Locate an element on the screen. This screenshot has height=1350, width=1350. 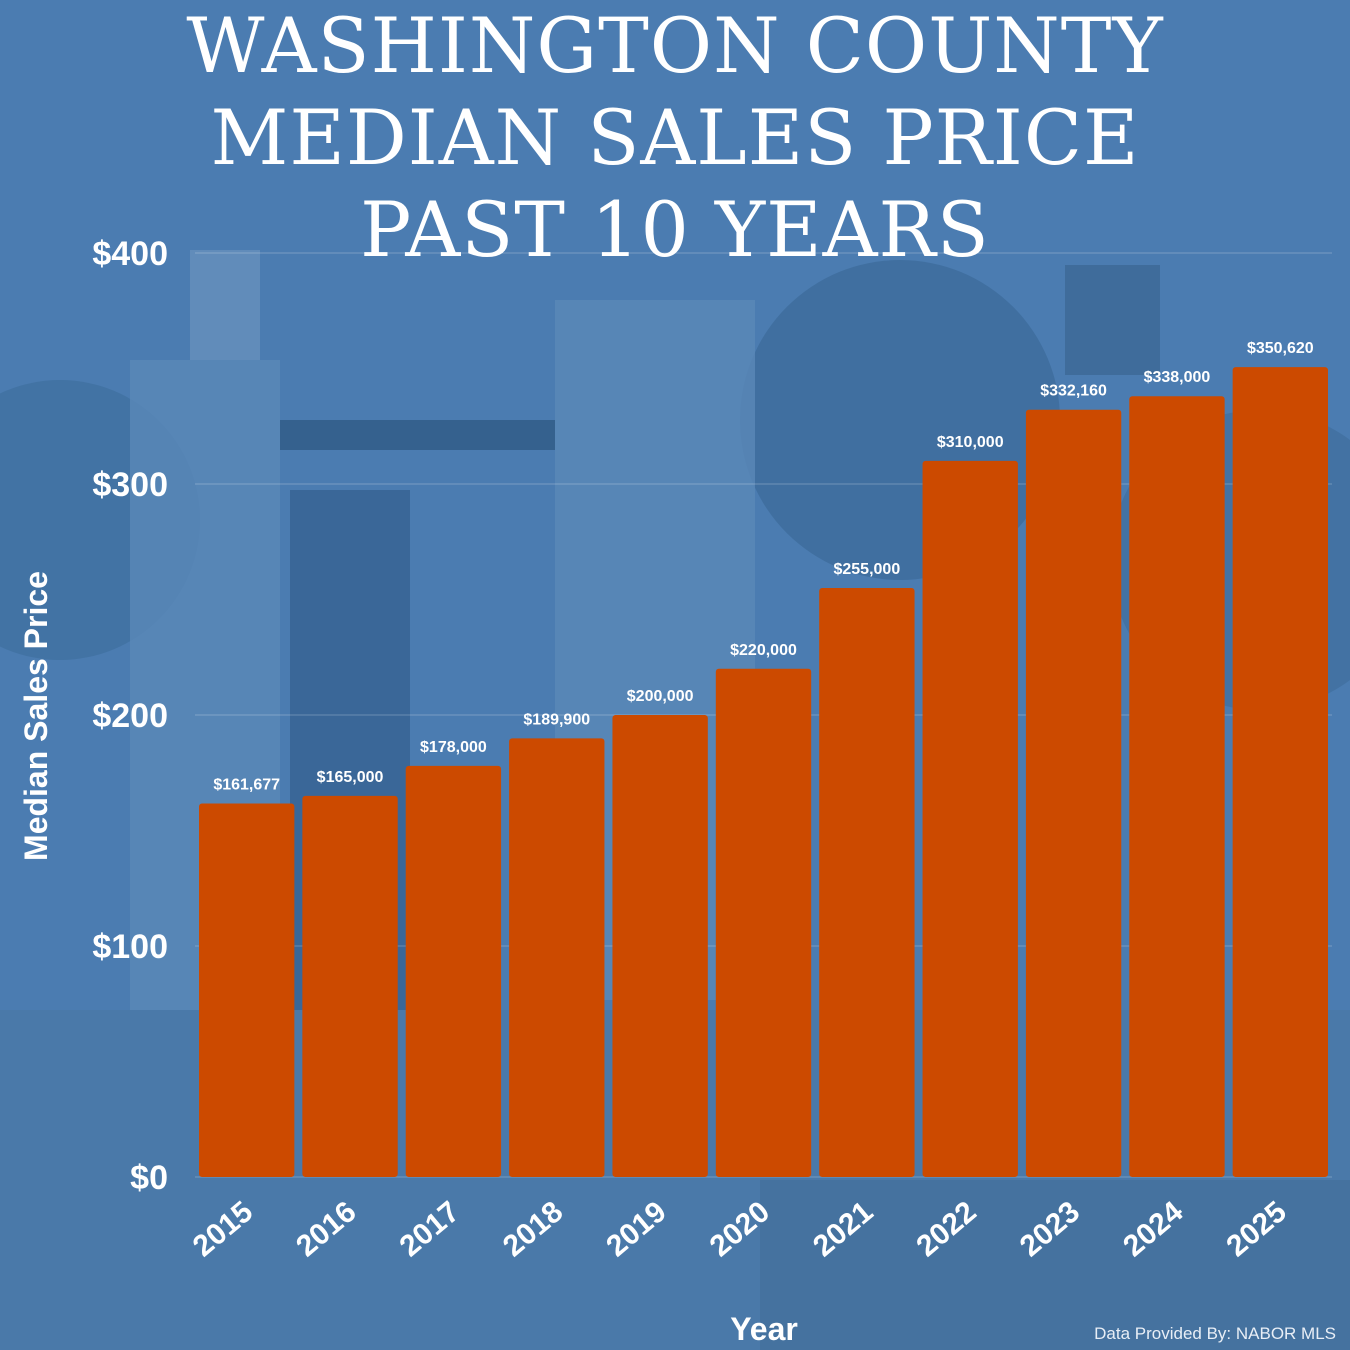
data-label: $165,000 is located at coordinates (350, 777).